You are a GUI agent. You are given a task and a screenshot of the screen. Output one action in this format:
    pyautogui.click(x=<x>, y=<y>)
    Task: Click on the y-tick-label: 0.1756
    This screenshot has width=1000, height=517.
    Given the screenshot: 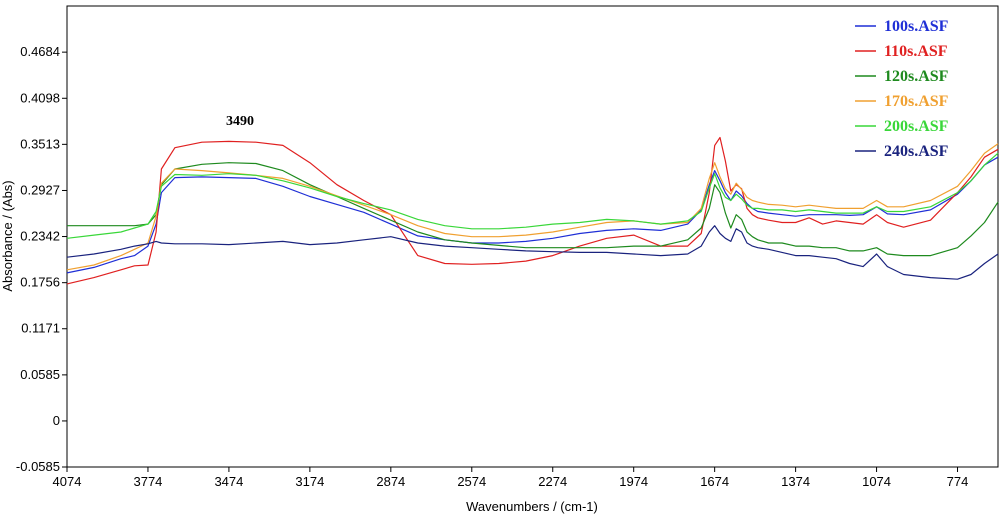 What is the action you would take?
    pyautogui.click(x=40, y=282)
    